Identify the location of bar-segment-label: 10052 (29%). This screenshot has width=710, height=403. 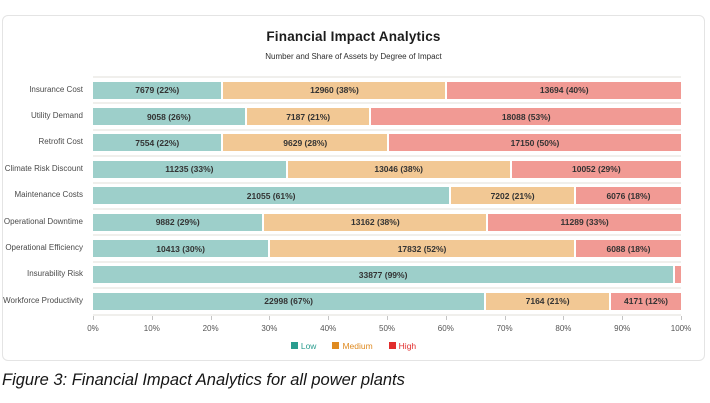
(596, 169).